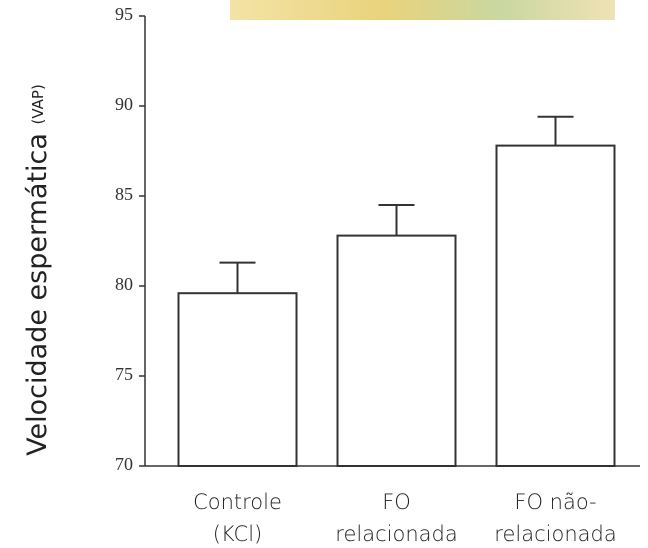  What do you see at coordinates (37, 294) in the screenshot?
I see `y-label-text: Velocidade espermática` at bounding box center [37, 294].